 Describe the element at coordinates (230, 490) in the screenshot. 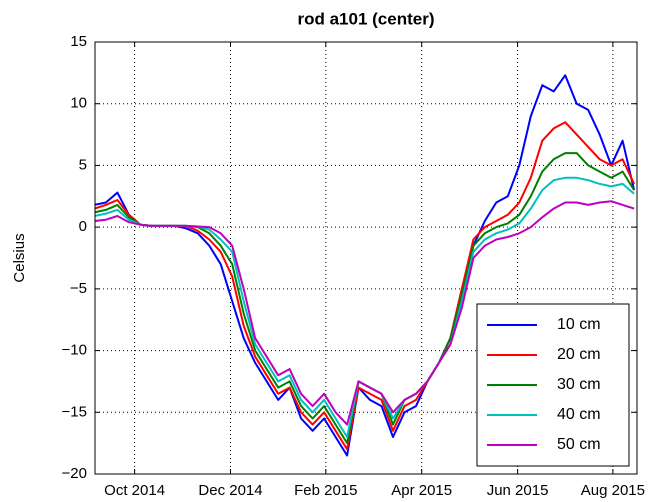

I see `x-tick-label: Dec 2014` at that location.